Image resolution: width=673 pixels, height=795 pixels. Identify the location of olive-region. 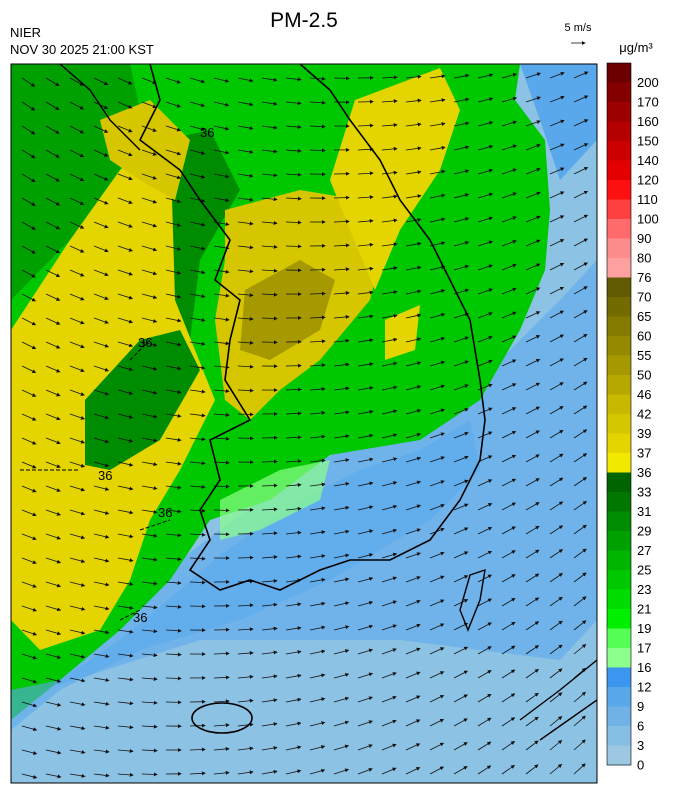
(287, 310).